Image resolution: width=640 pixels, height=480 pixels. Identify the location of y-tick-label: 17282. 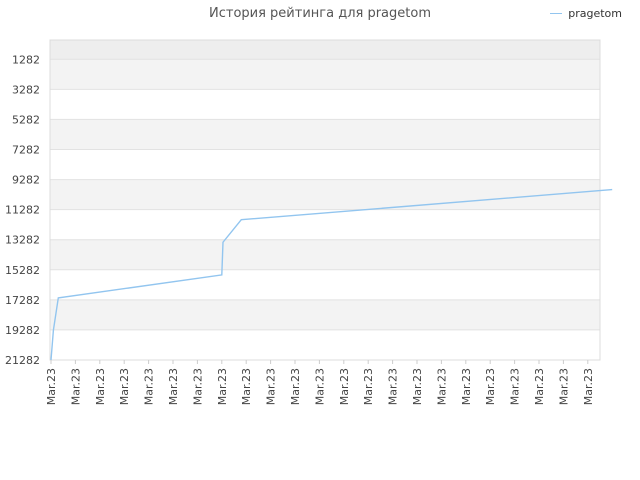
(22, 300).